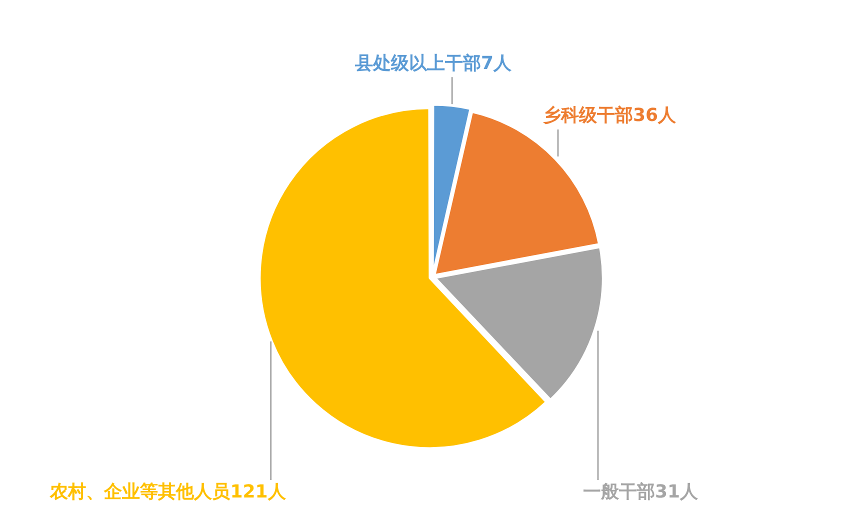  Describe the element at coordinates (641, 492) in the screenshot. I see `slice-label: 一般干部31人` at that location.